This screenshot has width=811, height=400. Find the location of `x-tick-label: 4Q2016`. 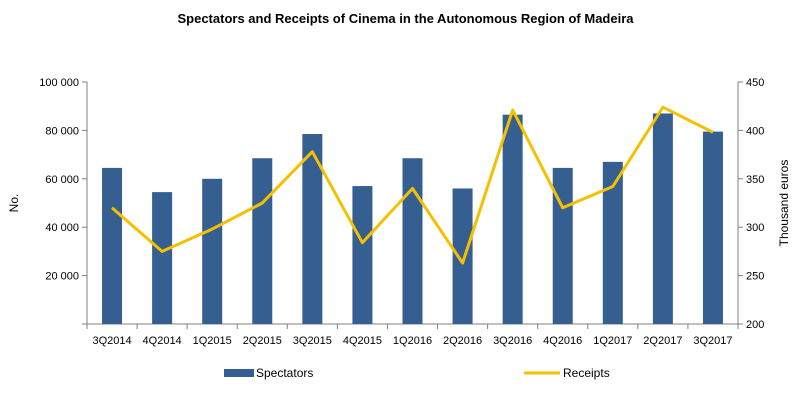

x-tick-label: 4Q2016 is located at coordinates (562, 341).